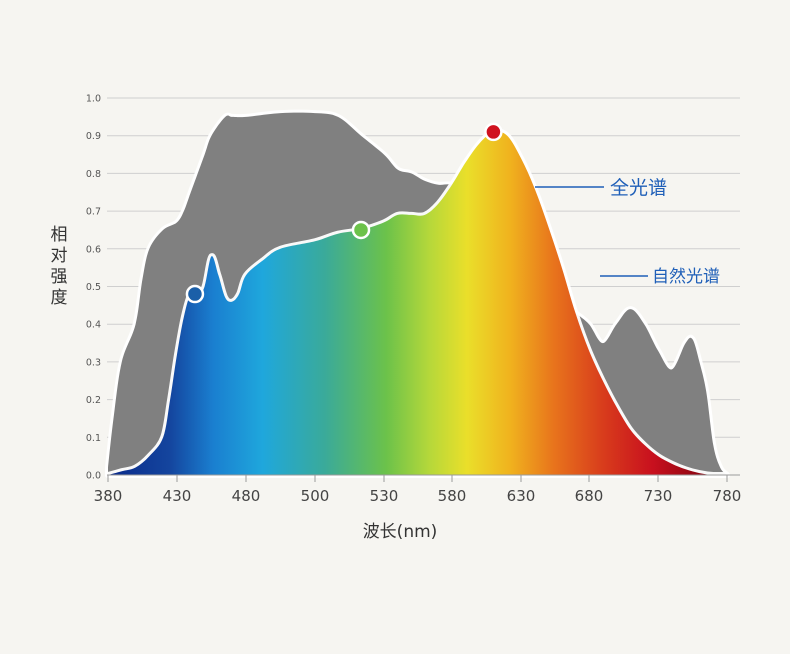 This screenshot has width=790, height=654. I want to click on x-tick-label: 530, so click(384, 496).